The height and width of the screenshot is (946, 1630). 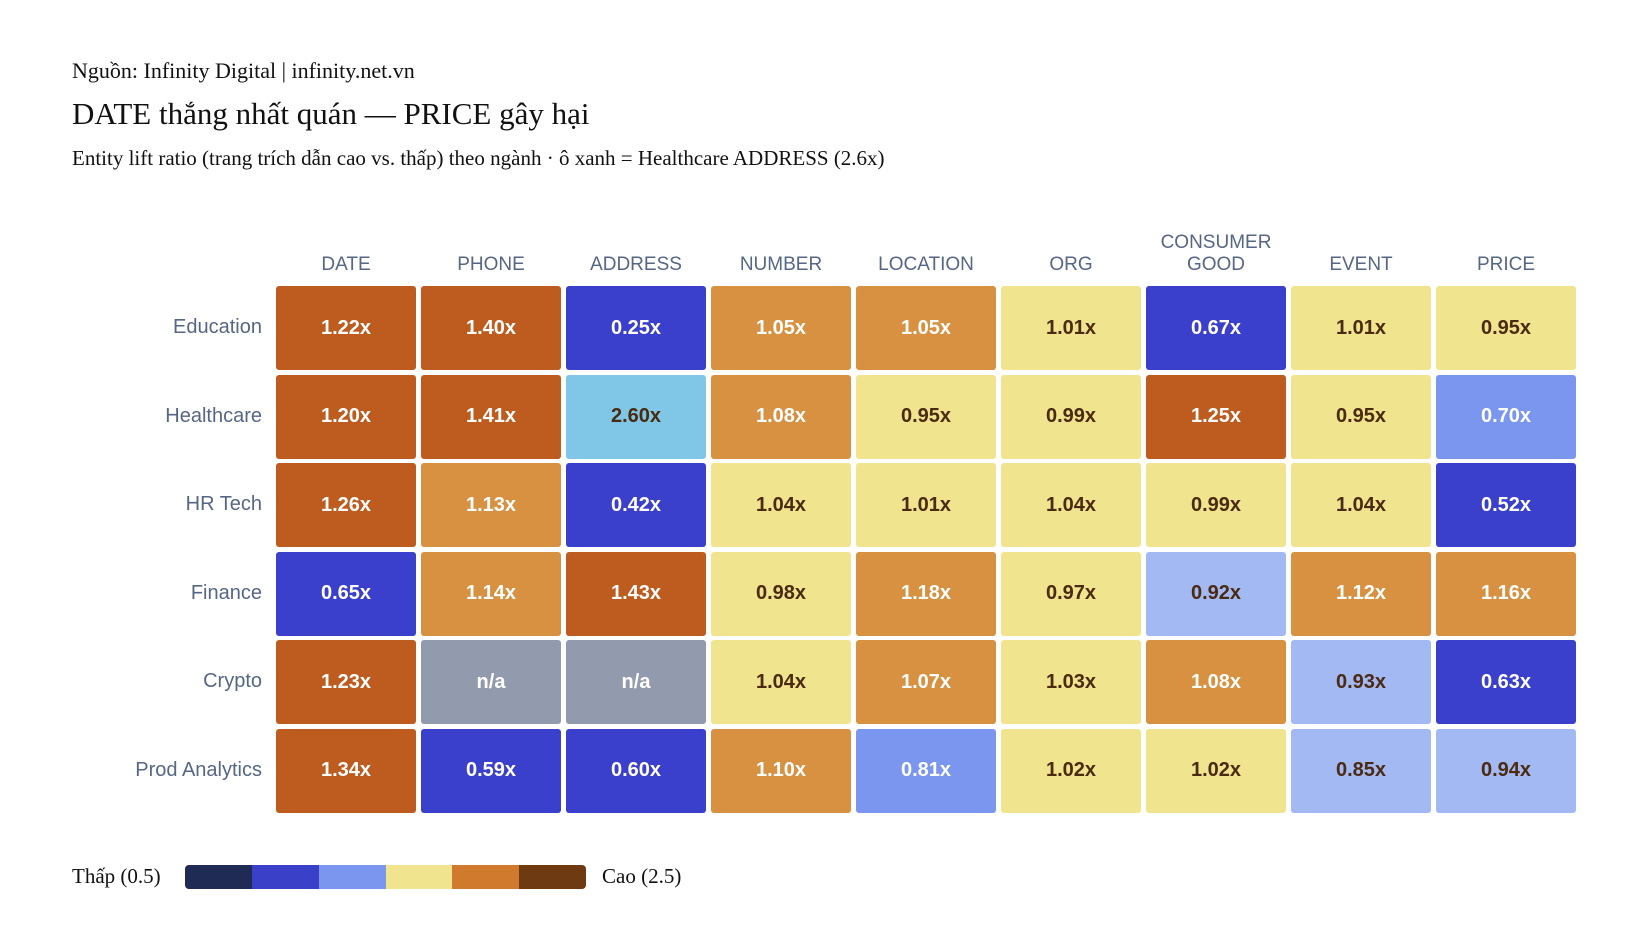 I want to click on heat-cell: 1.41x, so click(x=491, y=416).